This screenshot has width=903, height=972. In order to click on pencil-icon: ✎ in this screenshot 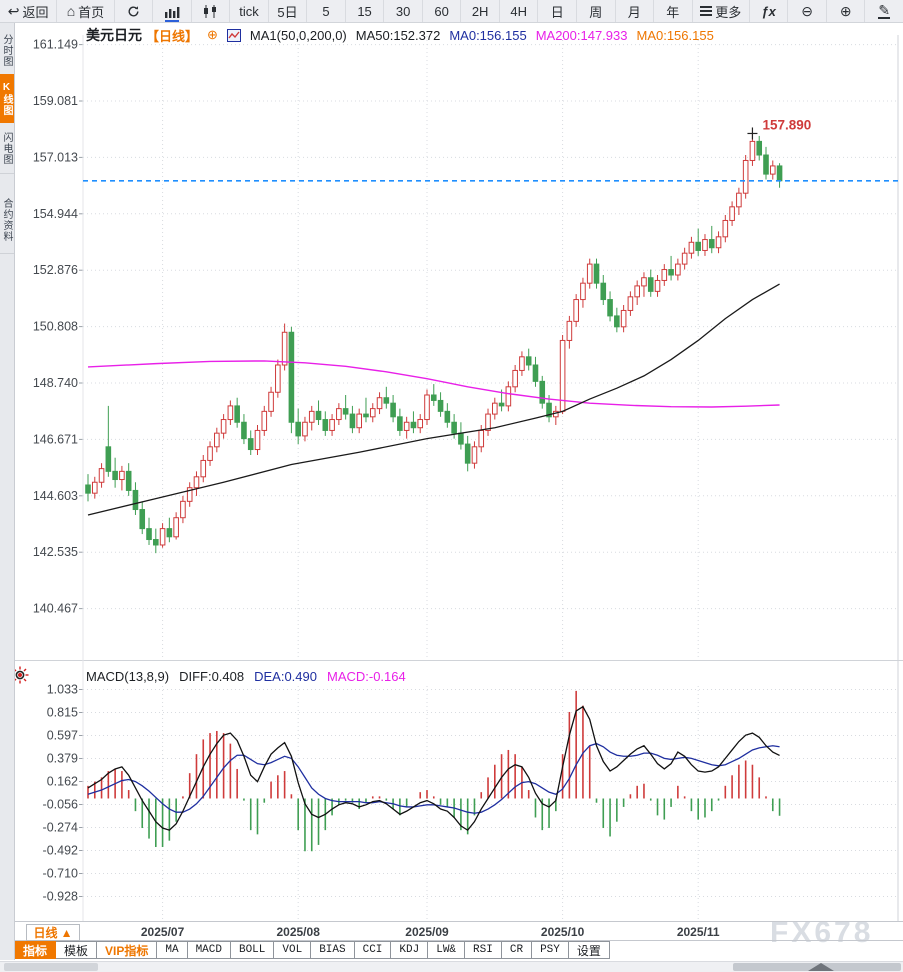, I will do `click(884, 10)`.